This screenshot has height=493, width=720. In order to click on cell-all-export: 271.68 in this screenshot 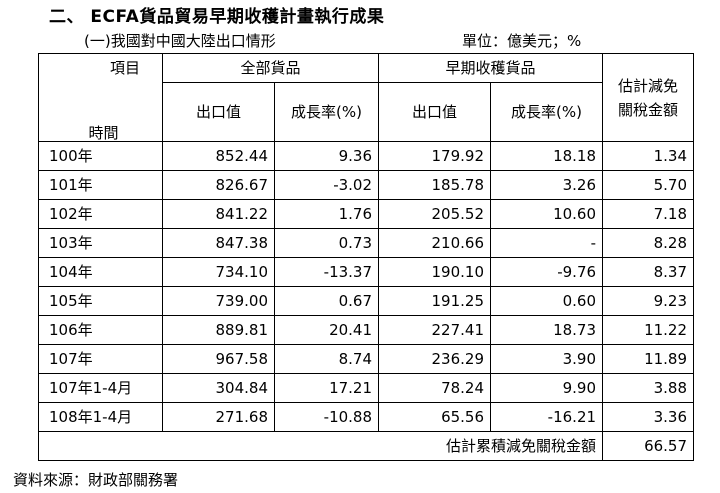, I will do `click(218, 417)`.